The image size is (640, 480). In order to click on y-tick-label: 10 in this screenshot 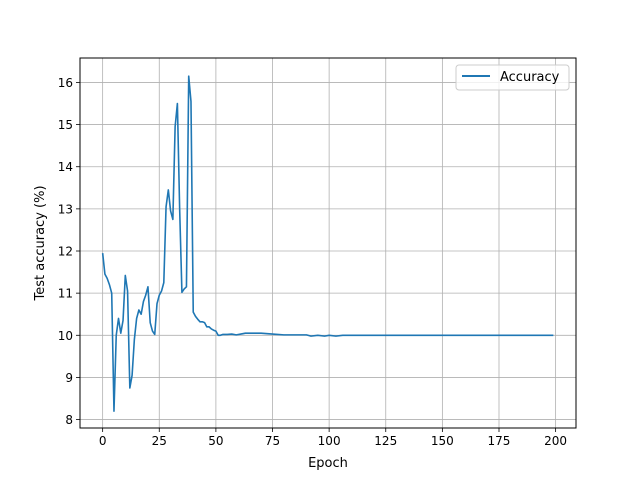, I will do `click(65, 336)`.